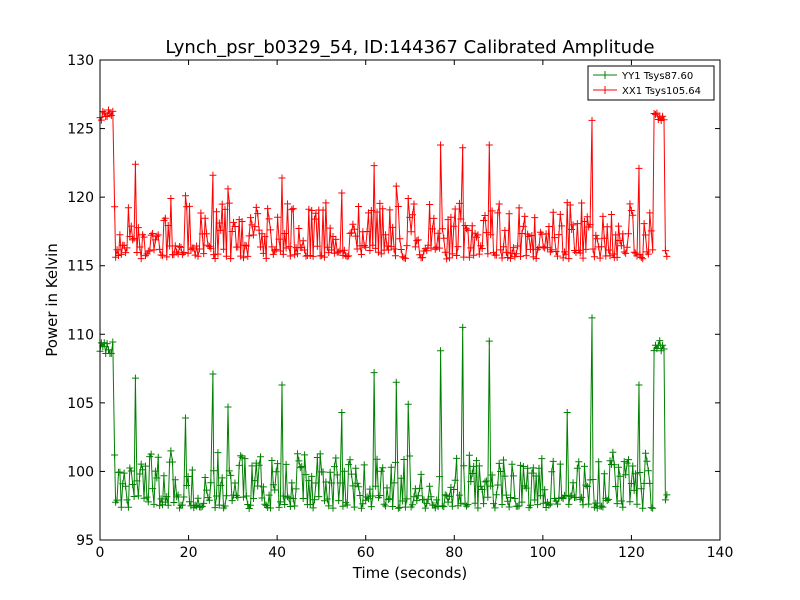 This screenshot has height=600, width=800. Describe the element at coordinates (661, 91) in the screenshot. I see `legend-label: XX1 Tsys105.64` at that location.